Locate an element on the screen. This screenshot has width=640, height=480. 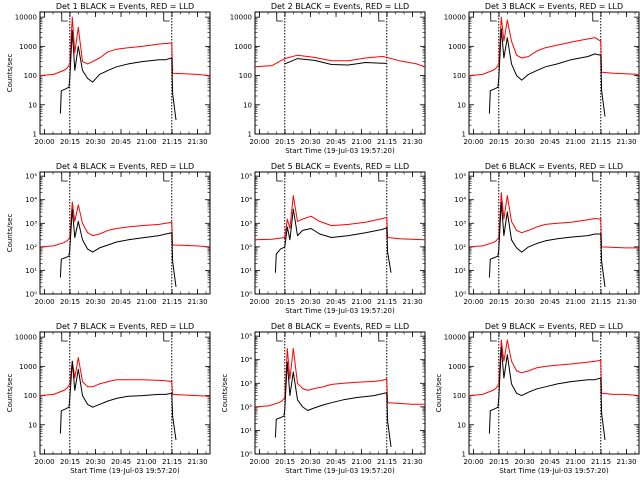
panel-title: Det 7 BLACK = Events, RED = LLD is located at coordinates (125, 326).